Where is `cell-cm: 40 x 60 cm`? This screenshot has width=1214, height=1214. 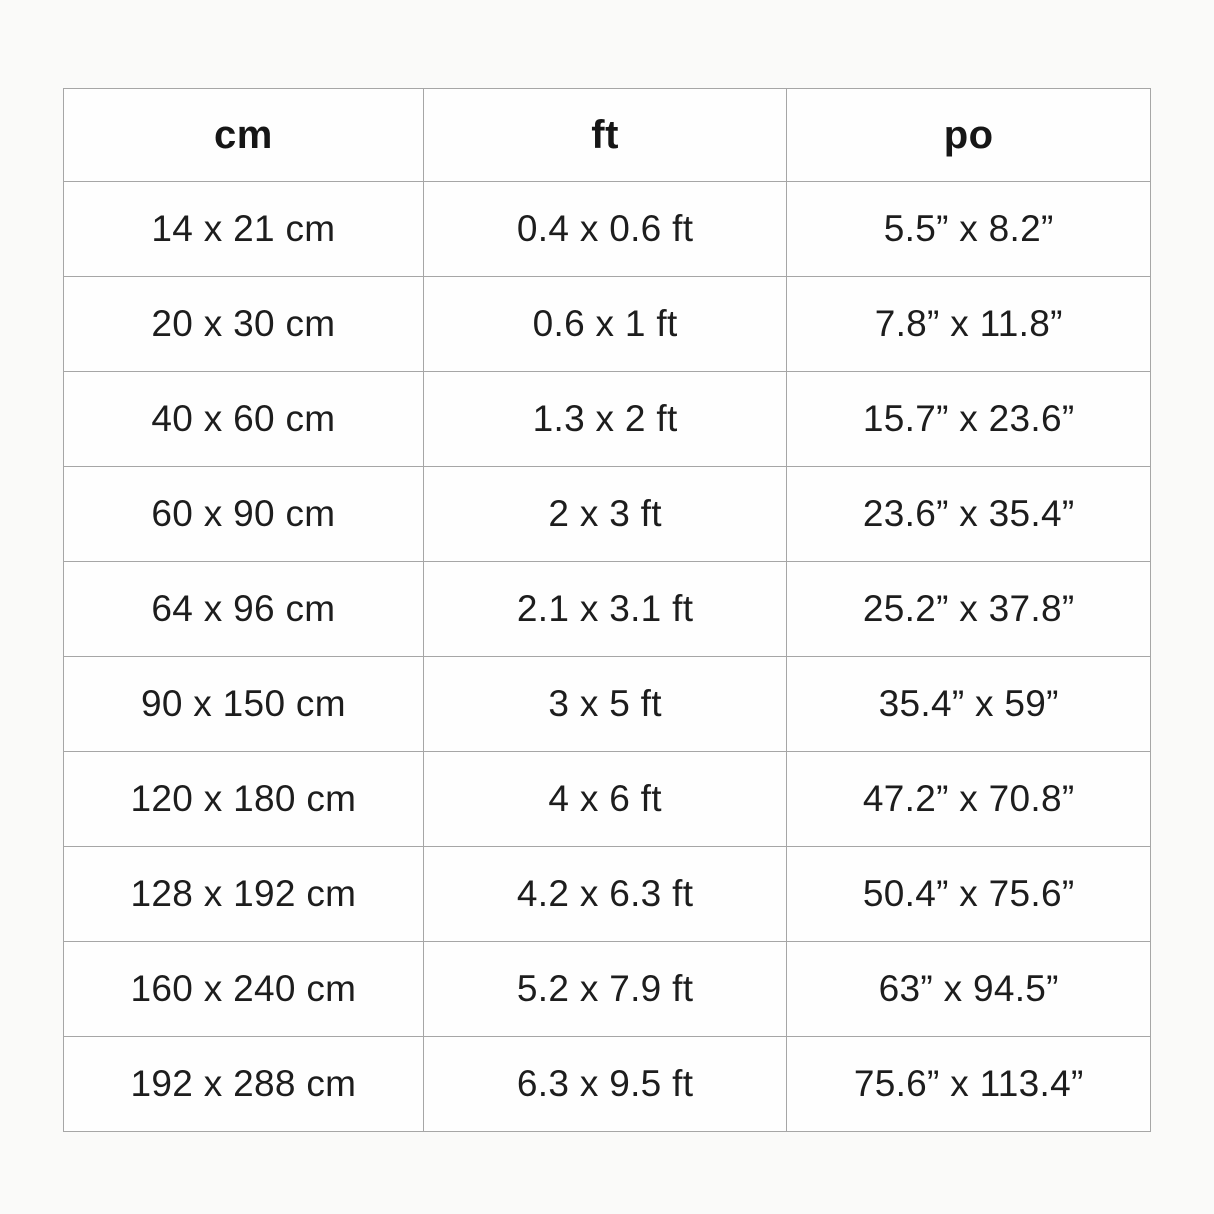 cell-cm: 40 x 60 cm is located at coordinates (243, 419).